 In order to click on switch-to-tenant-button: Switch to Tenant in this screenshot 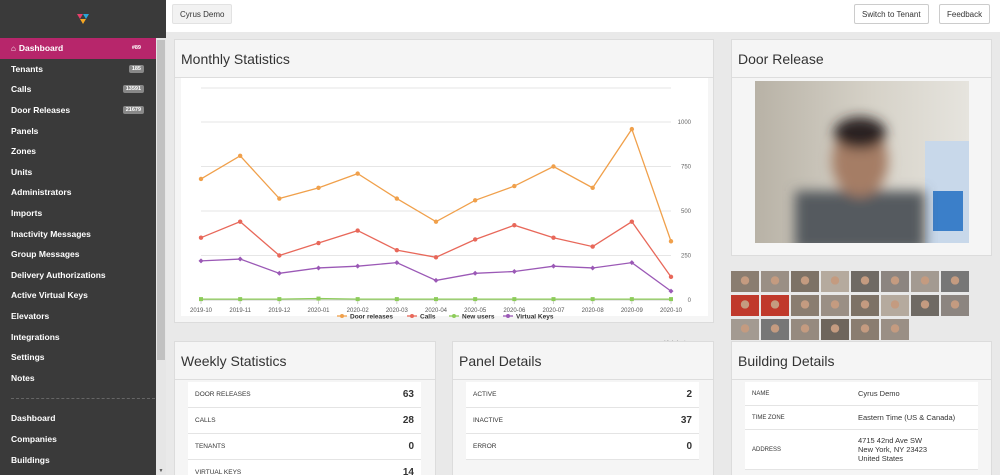, I will do `click(891, 14)`.